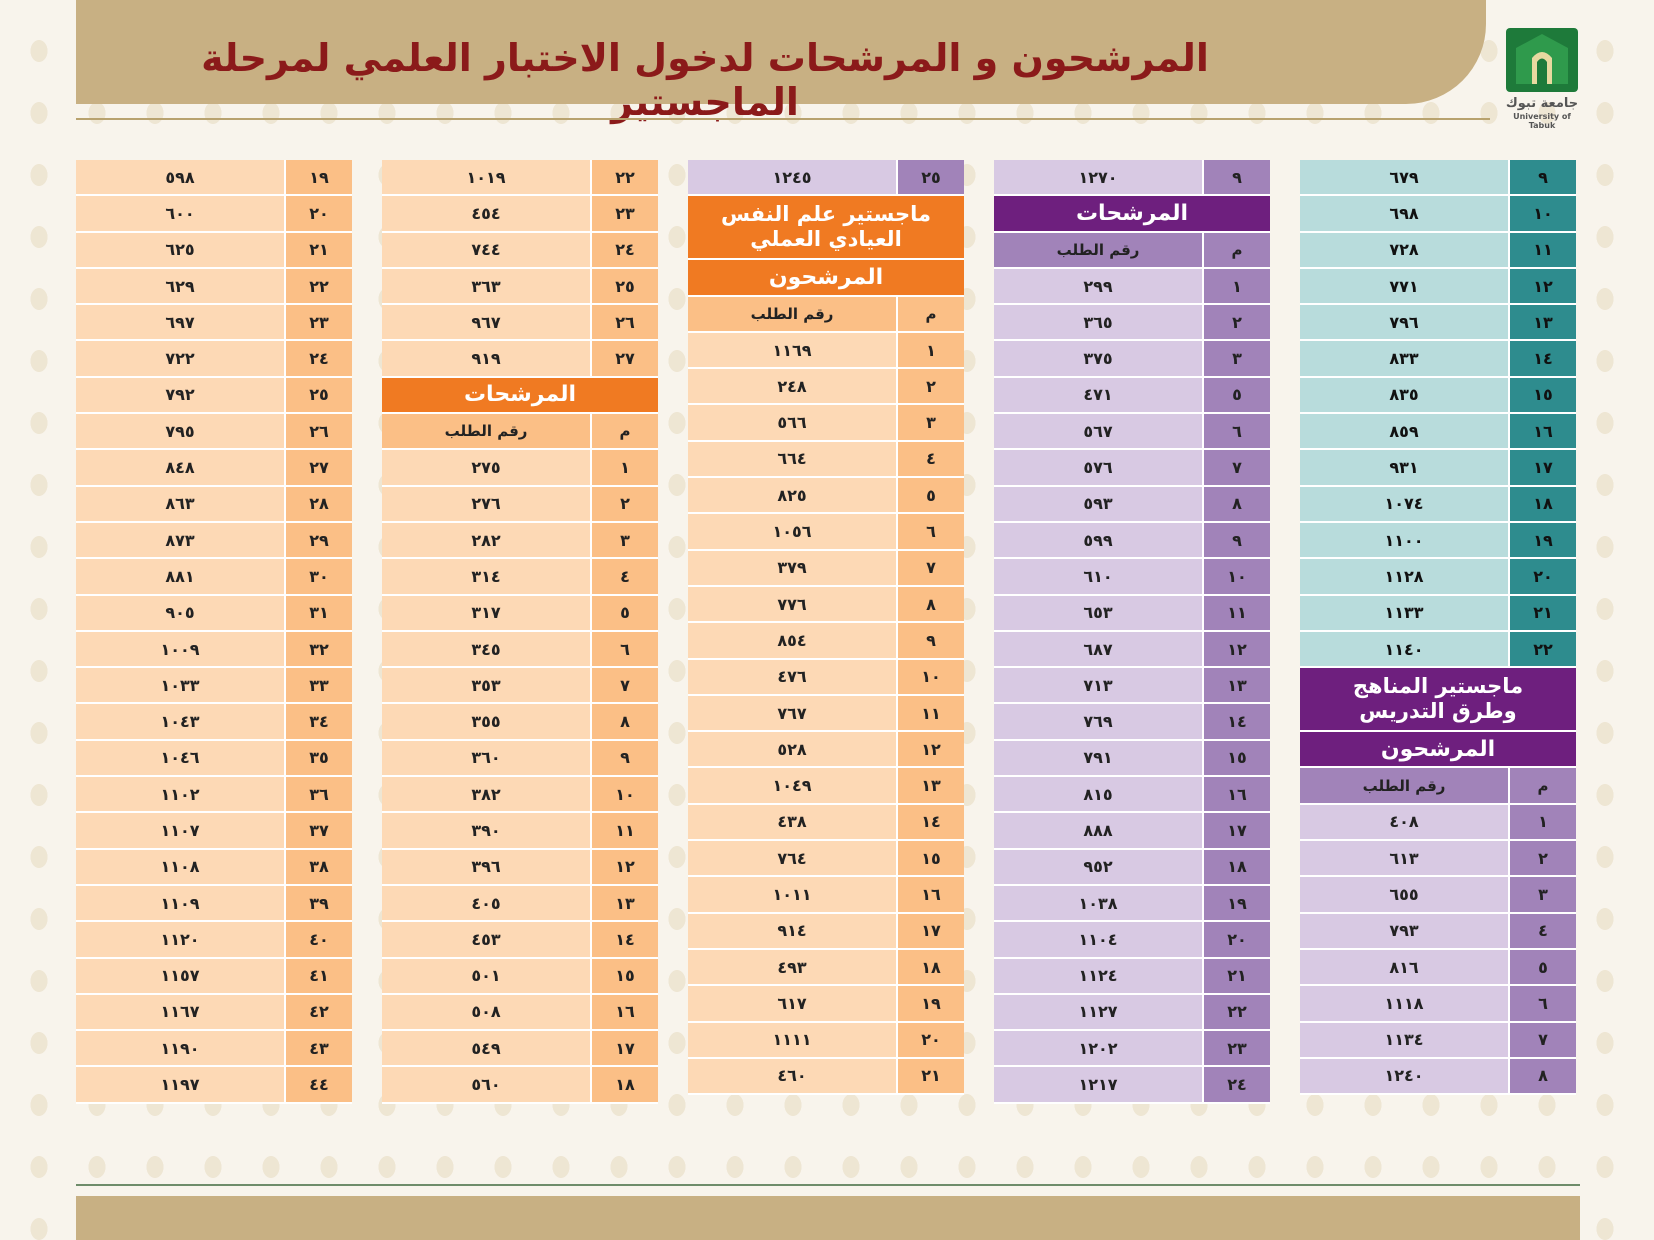 The width and height of the screenshot is (1654, 1240). Describe the element at coordinates (1099, 576) in the screenshot. I see `request-number: ٦١٠` at that location.